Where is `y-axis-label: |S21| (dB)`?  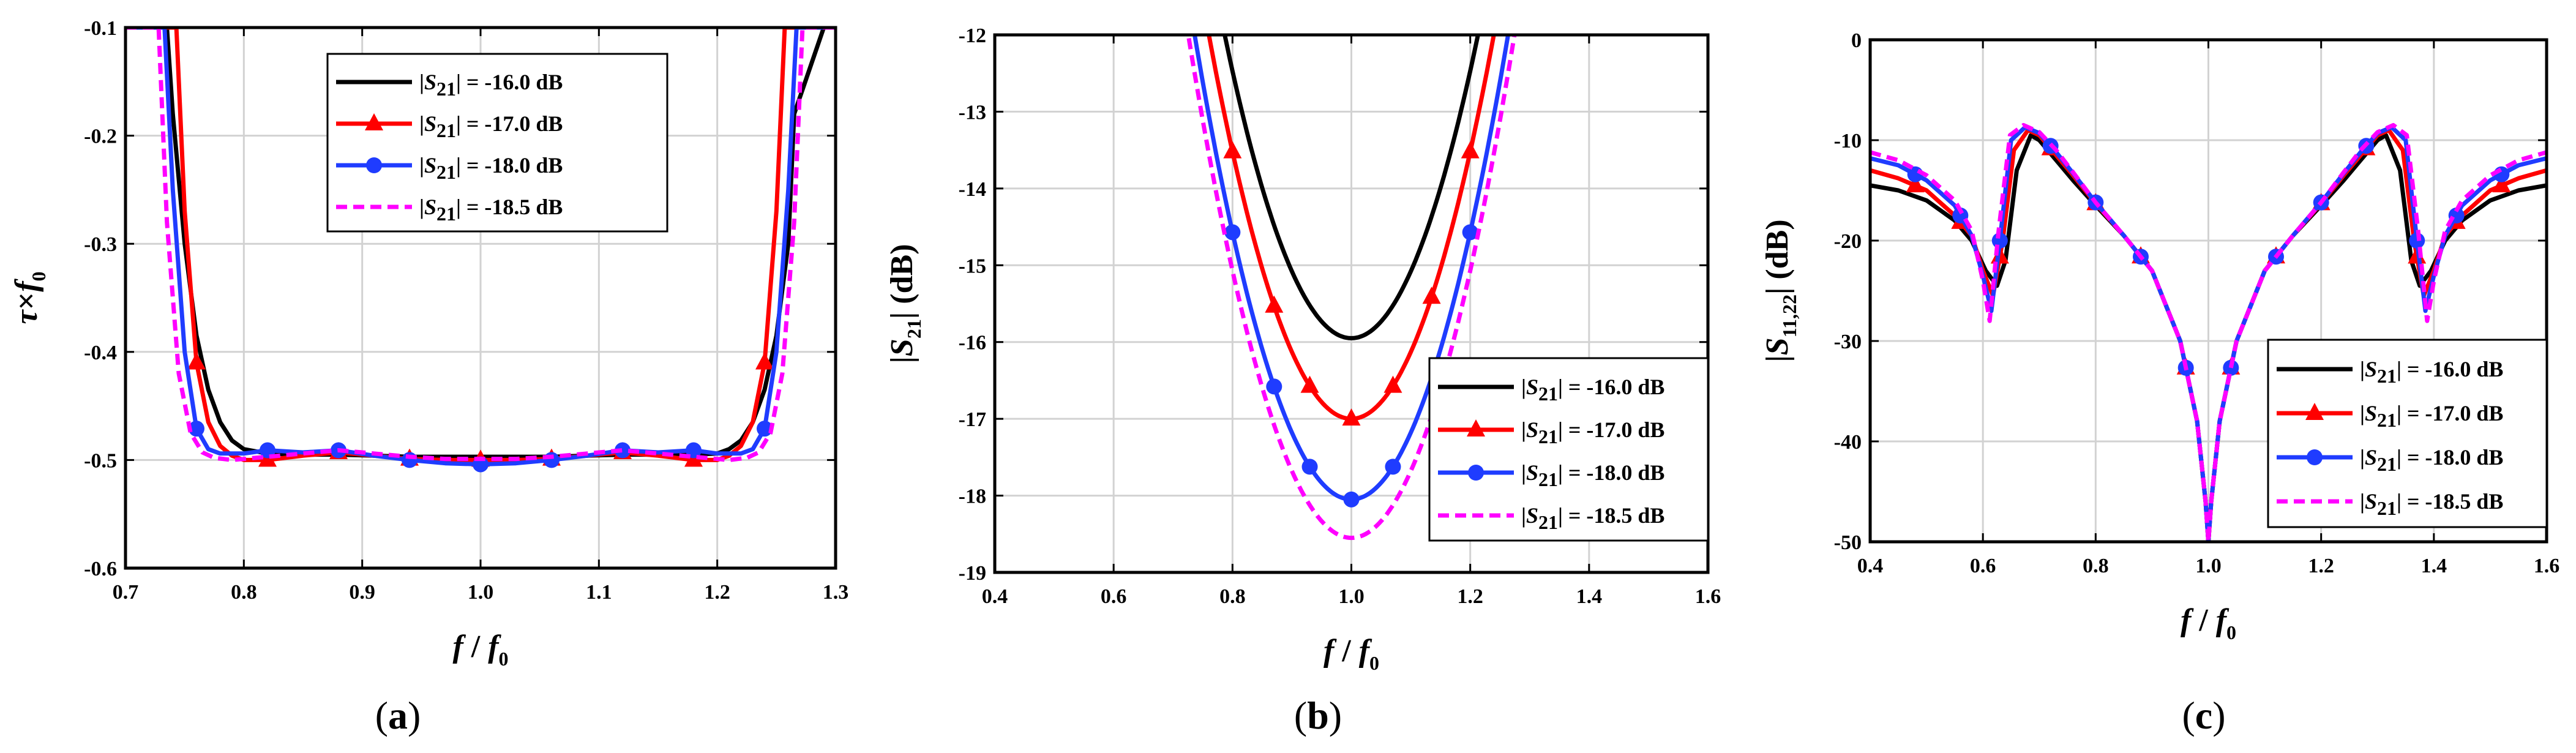
y-axis-label: |S21| (dB) is located at coordinates (905, 303).